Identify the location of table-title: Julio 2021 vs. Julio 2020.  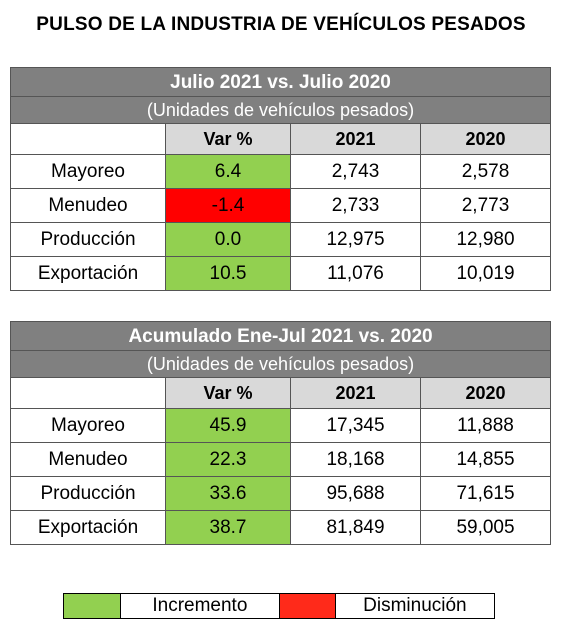
(280, 82).